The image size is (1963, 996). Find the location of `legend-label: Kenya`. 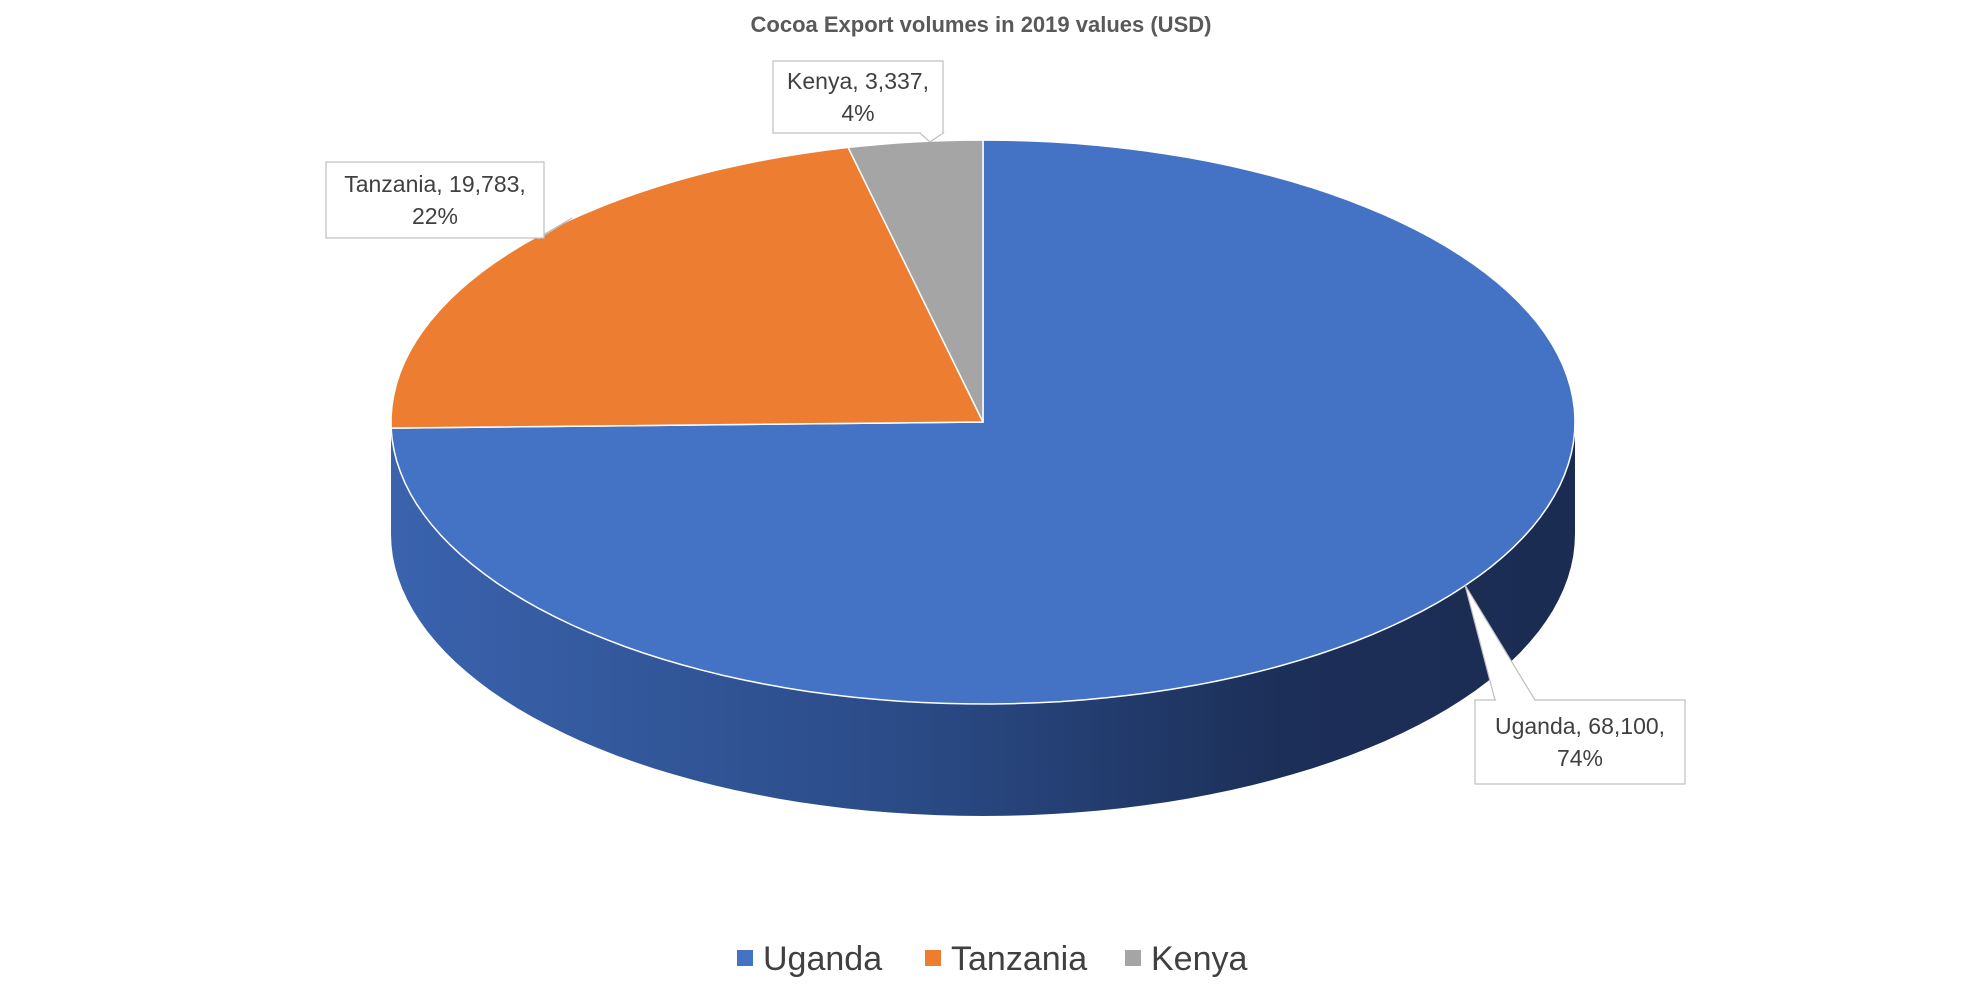

legend-label: Kenya is located at coordinates (1199, 959).